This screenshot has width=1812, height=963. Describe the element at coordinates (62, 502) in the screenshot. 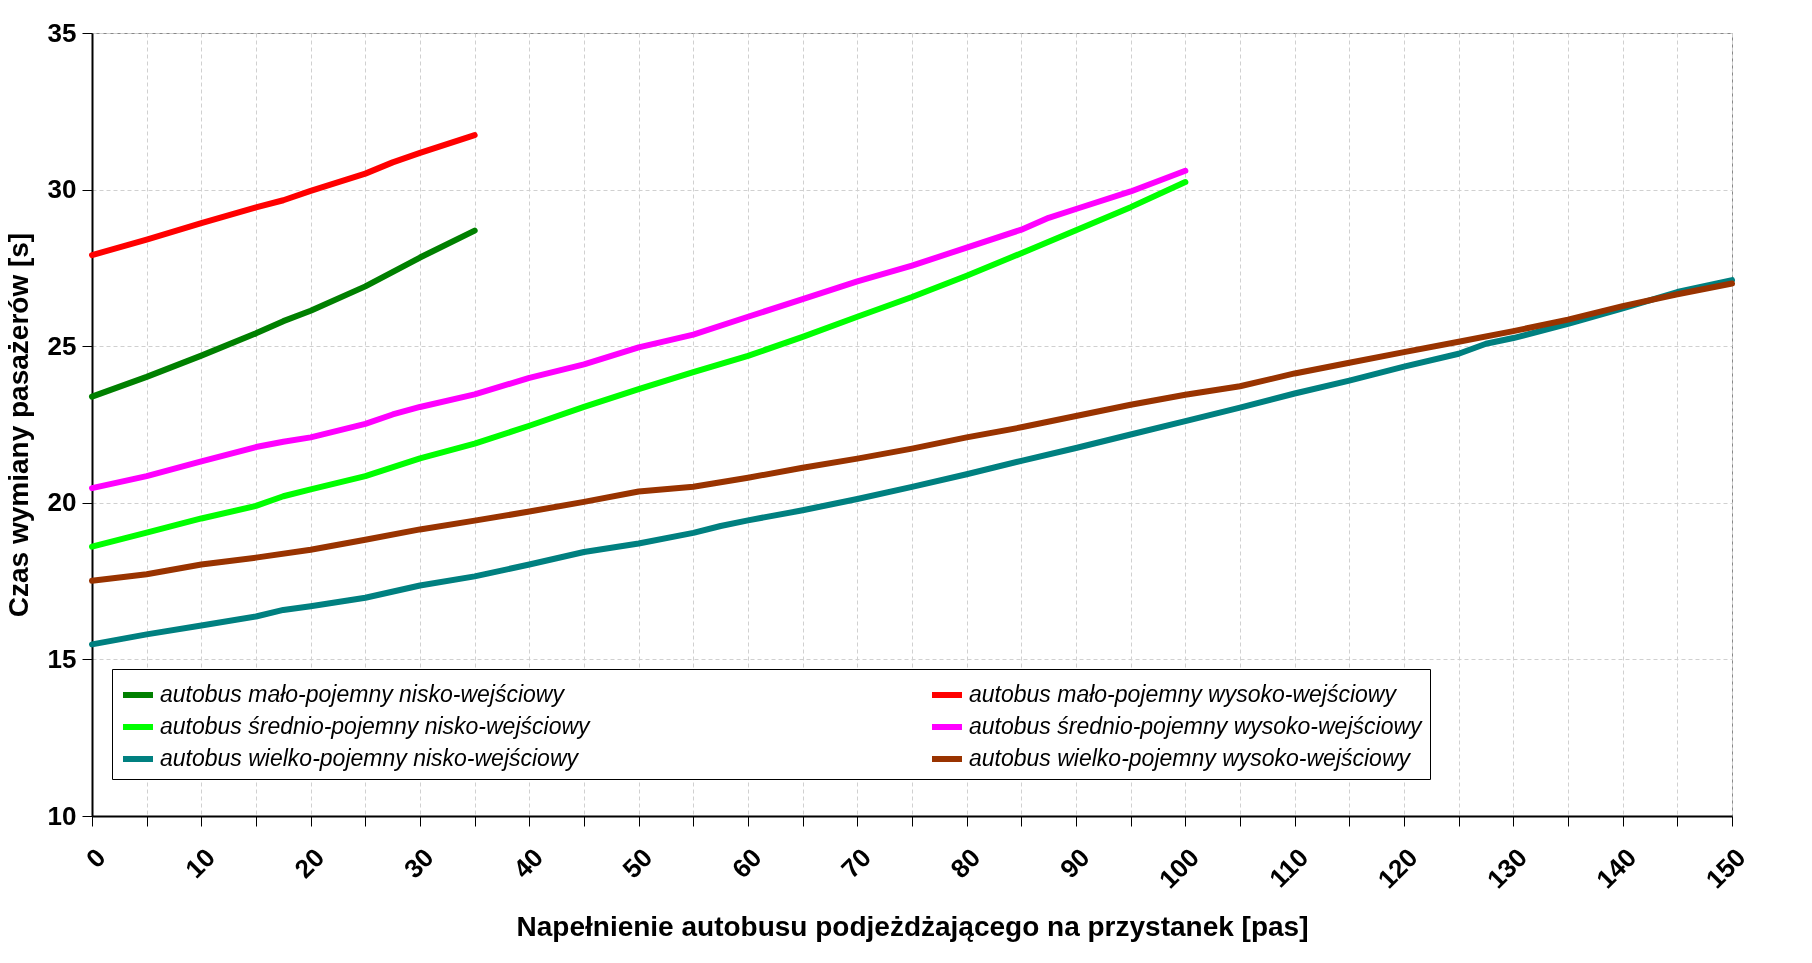

I see `y-tick-label: 20` at that location.